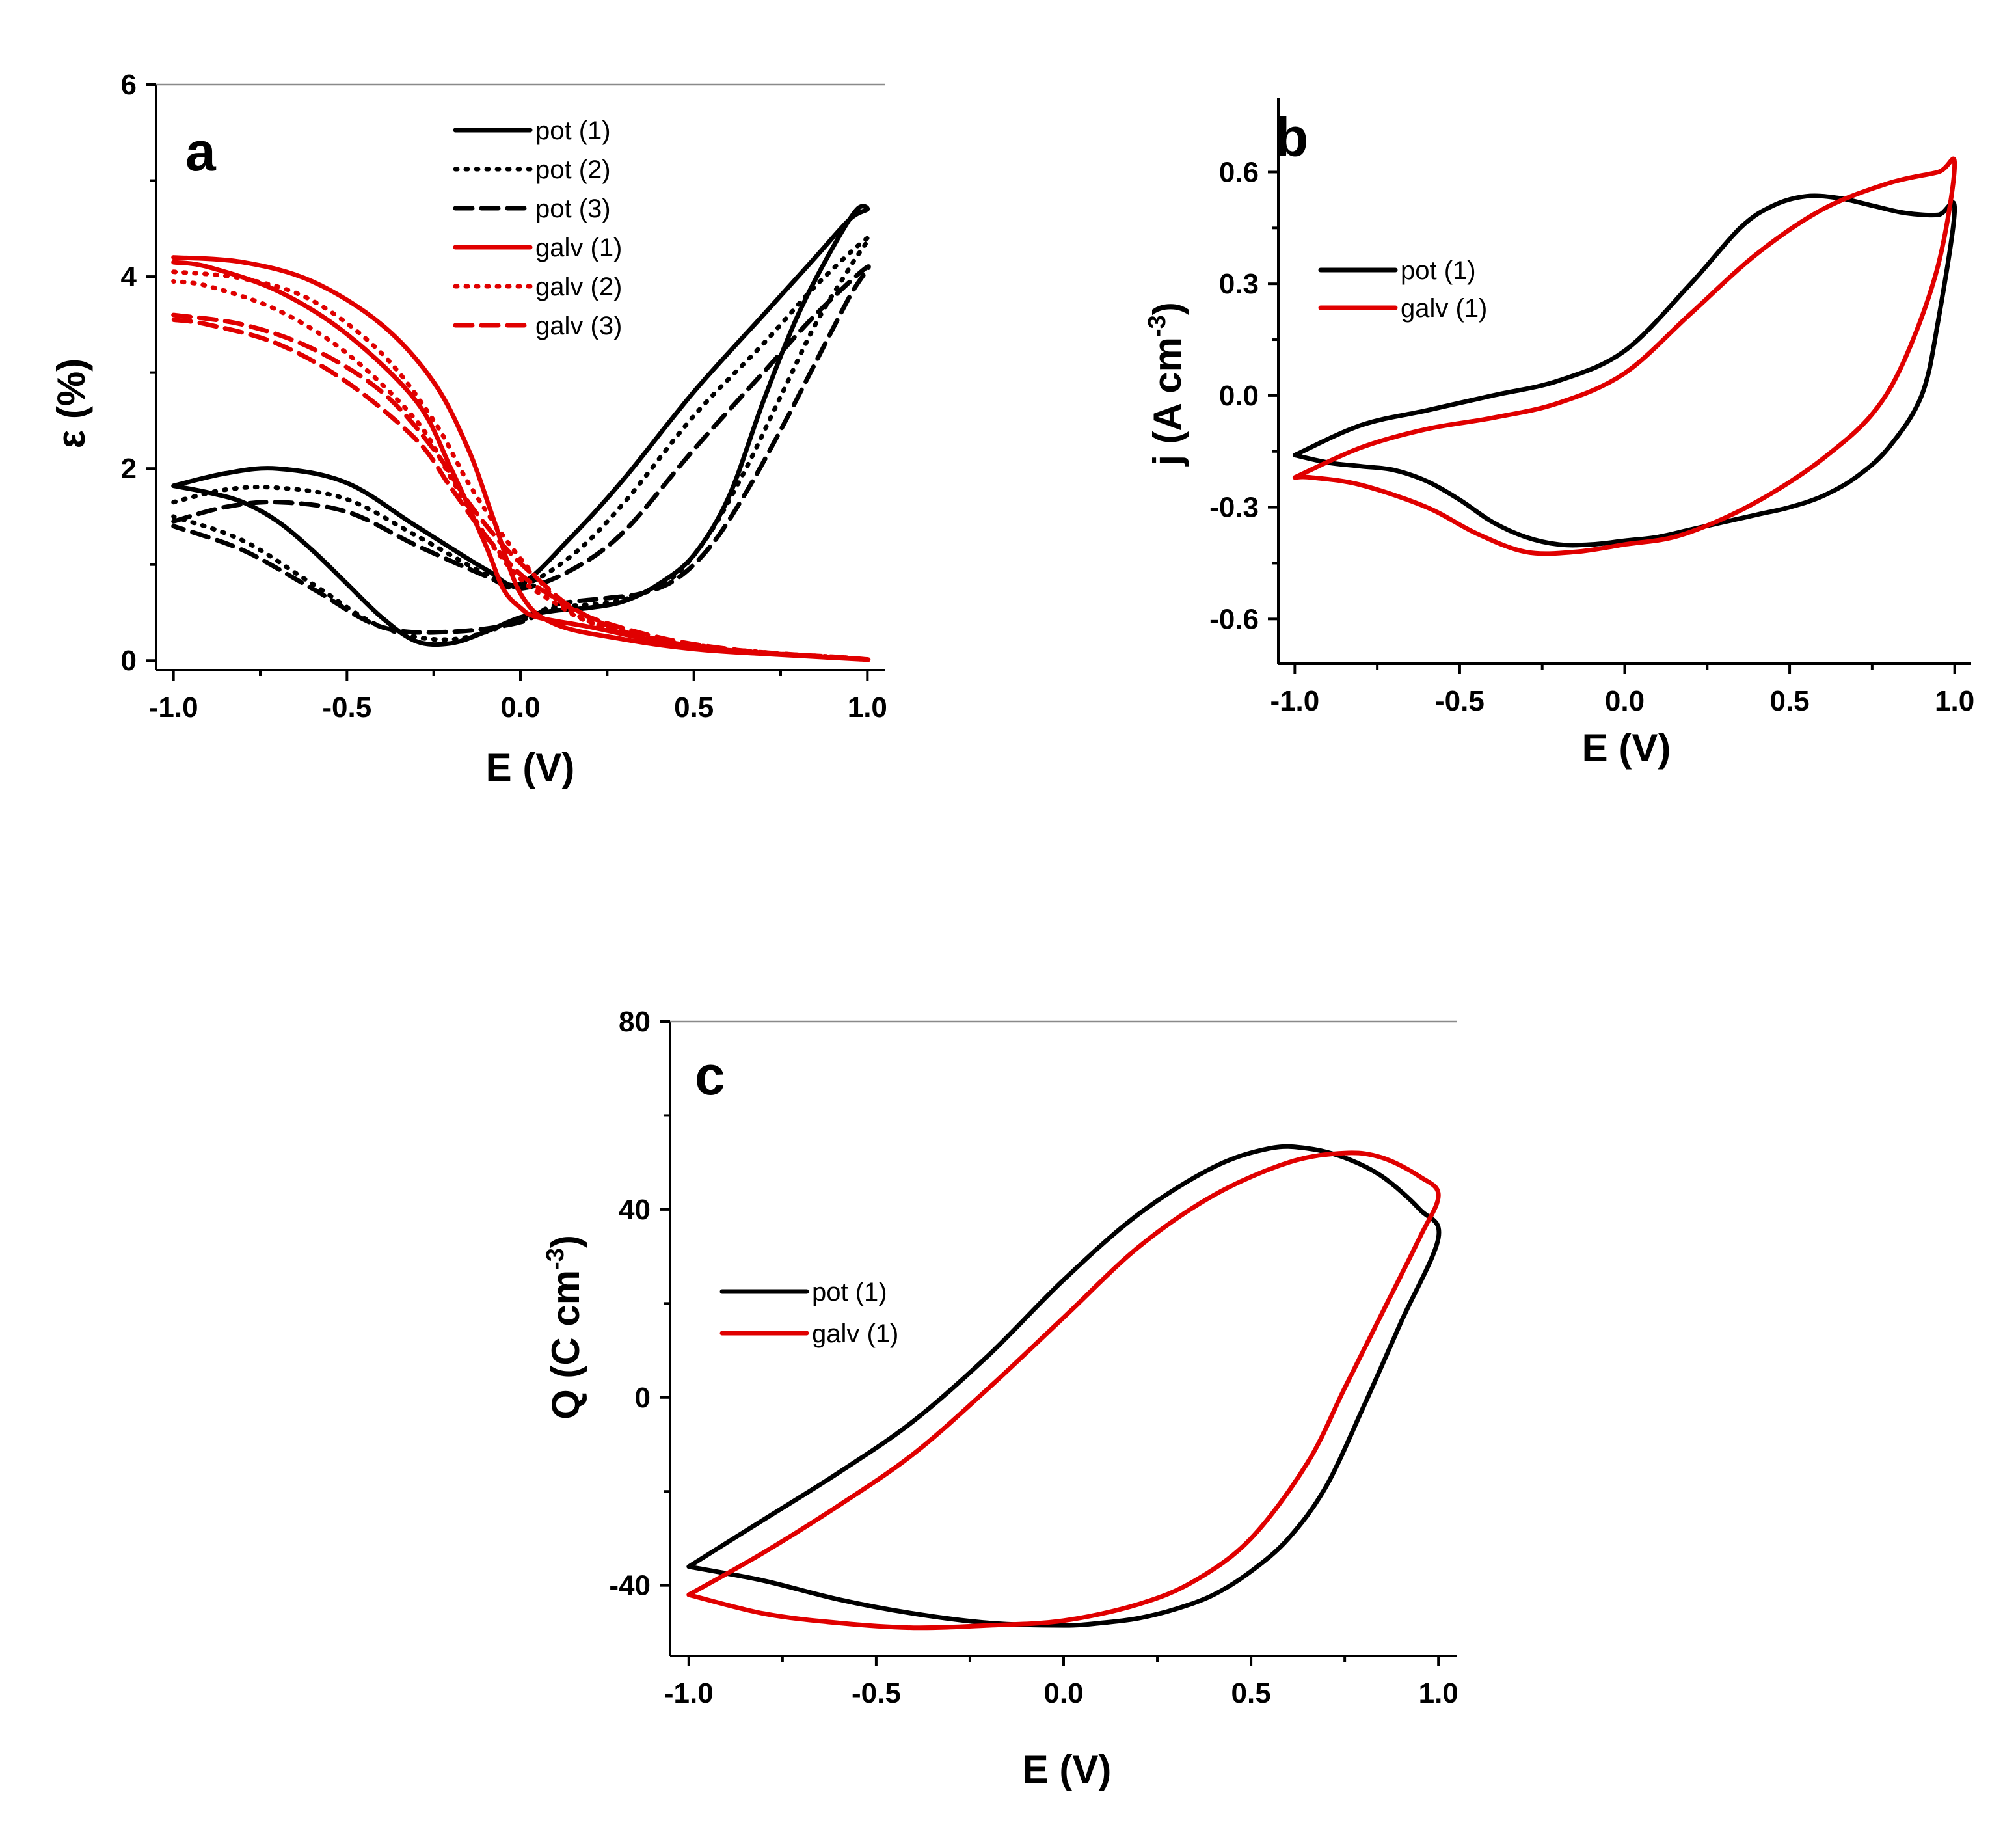 This screenshot has height=1827, width=2016. What do you see at coordinates (578, 326) in the screenshot?
I see `panel-a-legend-label: galv (3)` at bounding box center [578, 326].